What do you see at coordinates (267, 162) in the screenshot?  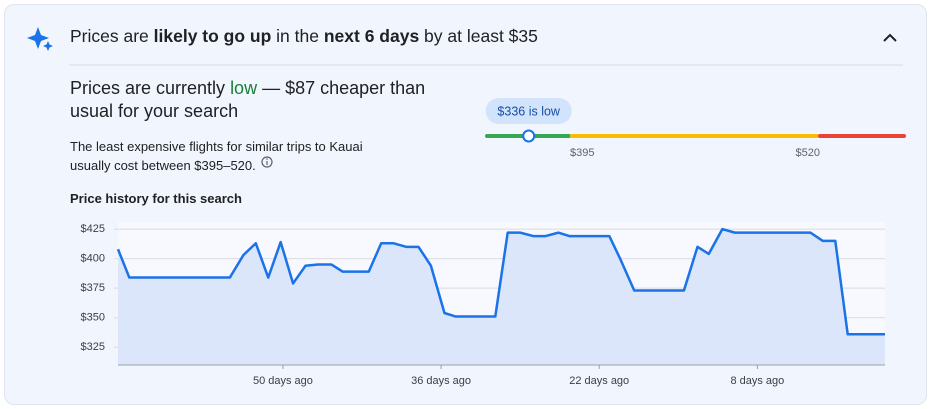 I see `info-icon` at bounding box center [267, 162].